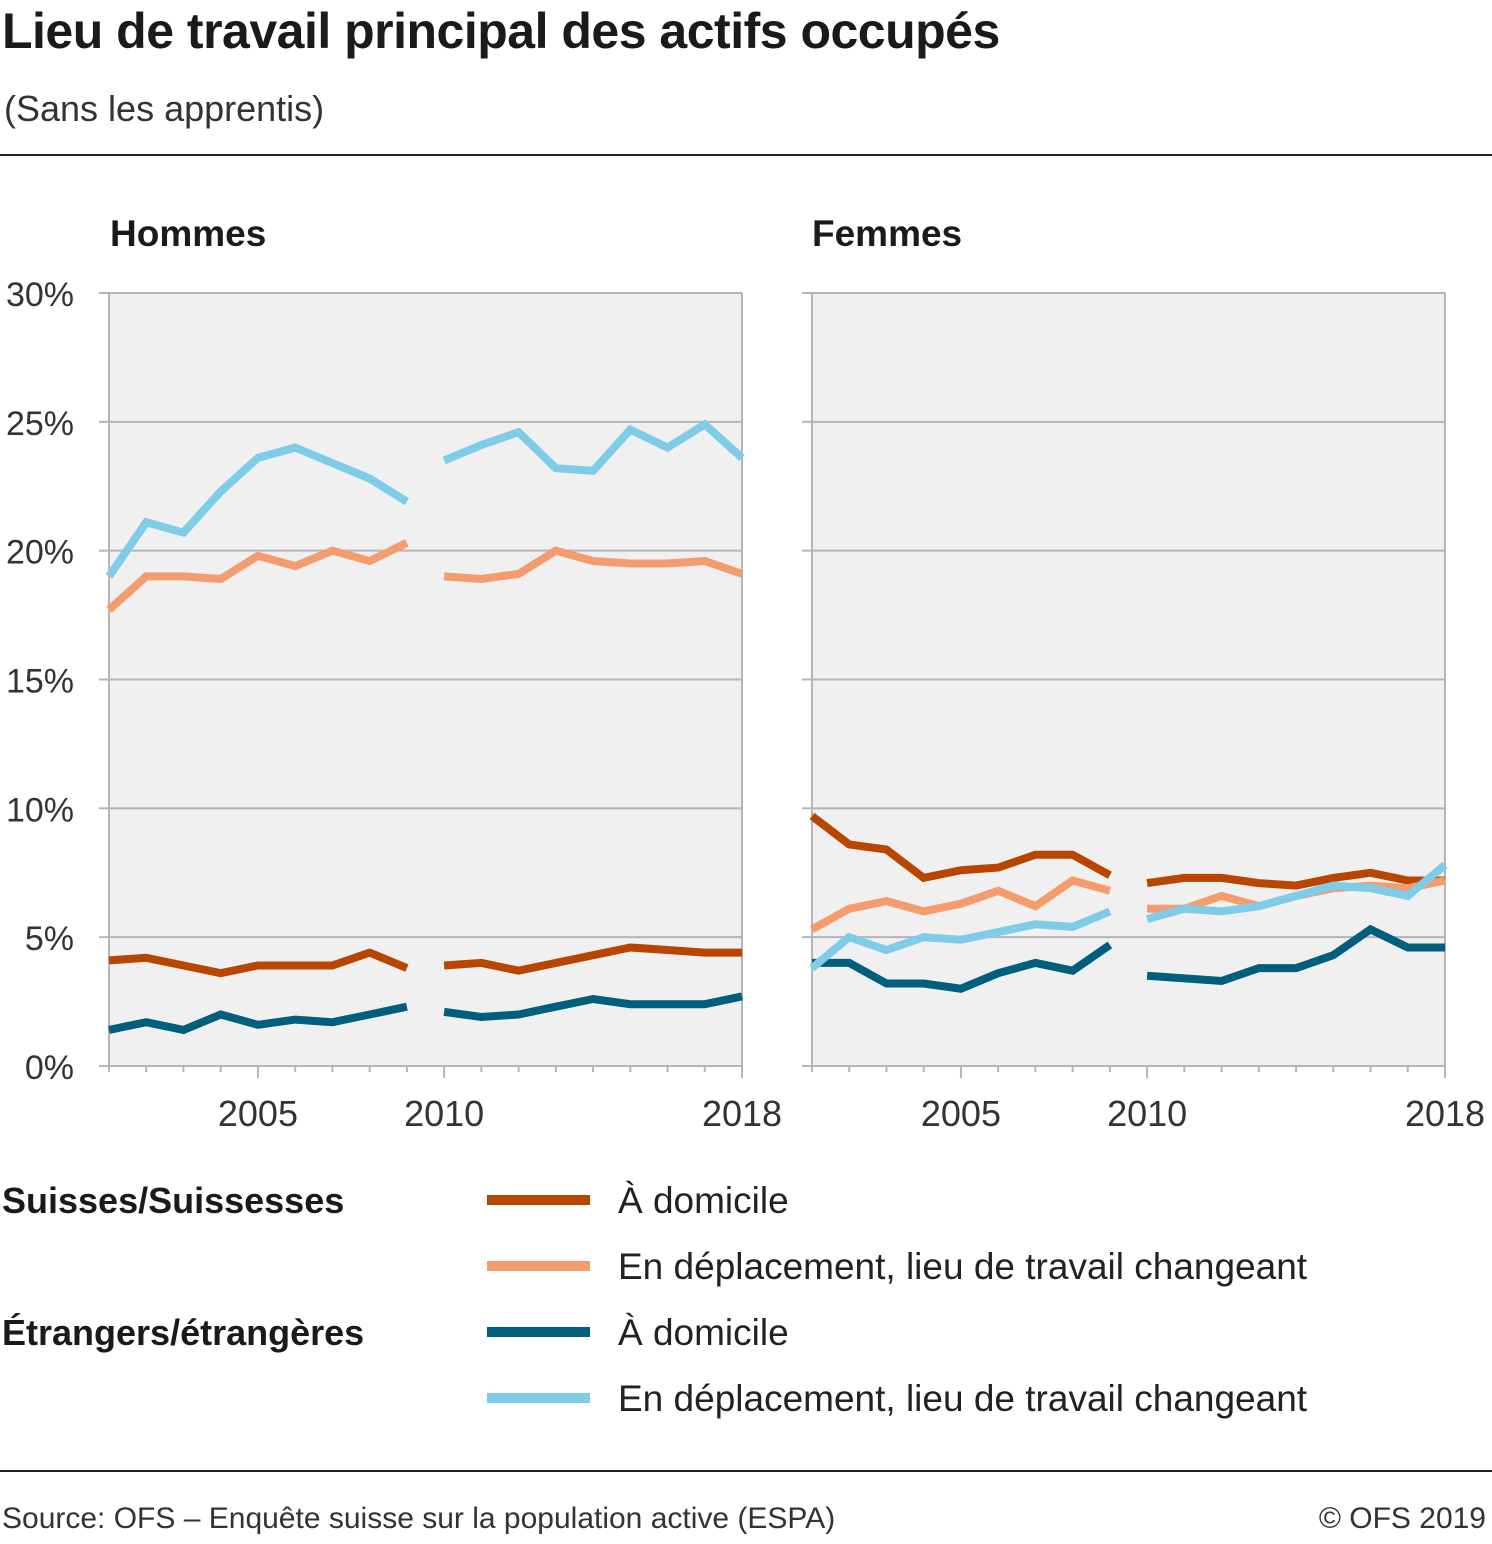 The height and width of the screenshot is (1544, 1492). What do you see at coordinates (40, 682) in the screenshot?
I see `y-tick-label: 15%` at bounding box center [40, 682].